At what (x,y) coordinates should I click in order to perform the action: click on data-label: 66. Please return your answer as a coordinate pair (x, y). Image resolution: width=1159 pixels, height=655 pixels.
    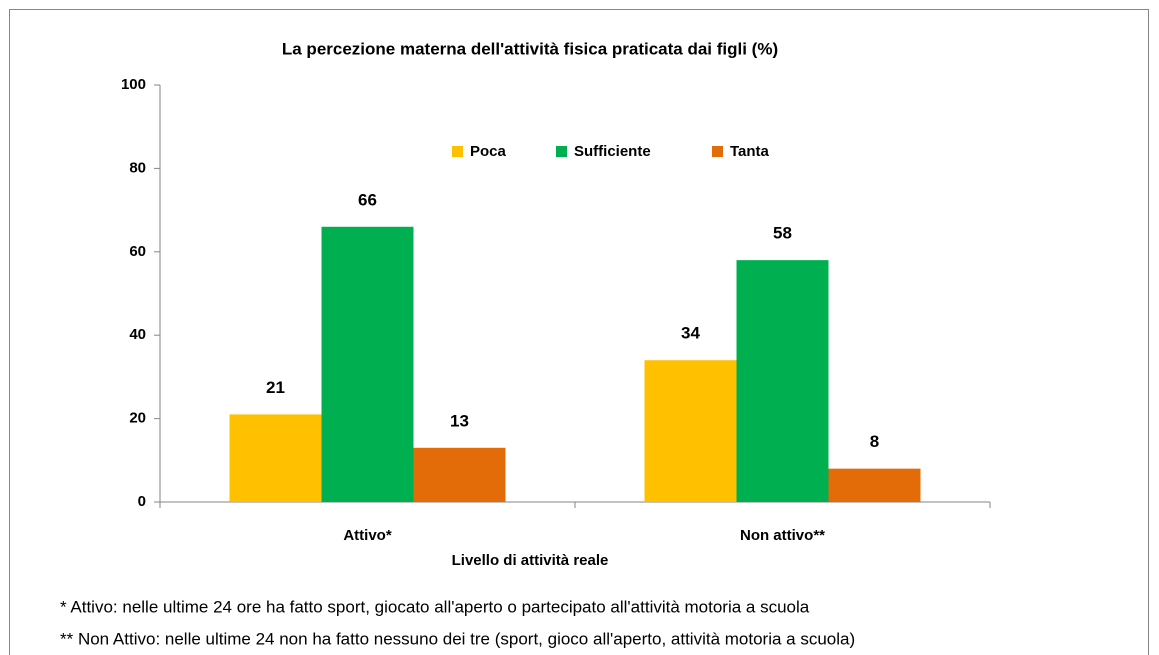
    Looking at the image, I should click on (367, 199).